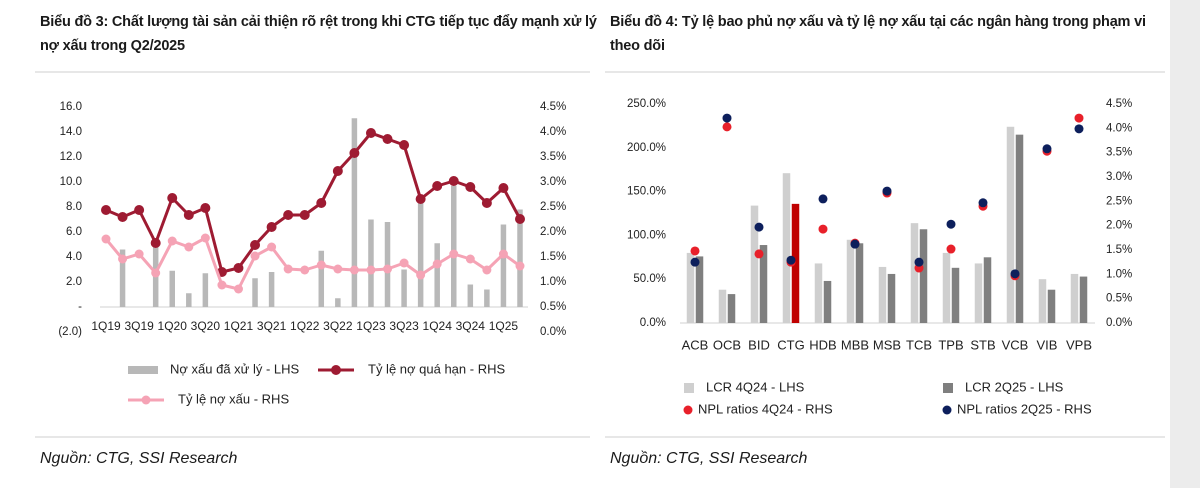 This screenshot has height=488, width=1200. Describe the element at coordinates (646, 104) in the screenshot. I see `y-tick-label: 250.0%` at that location.